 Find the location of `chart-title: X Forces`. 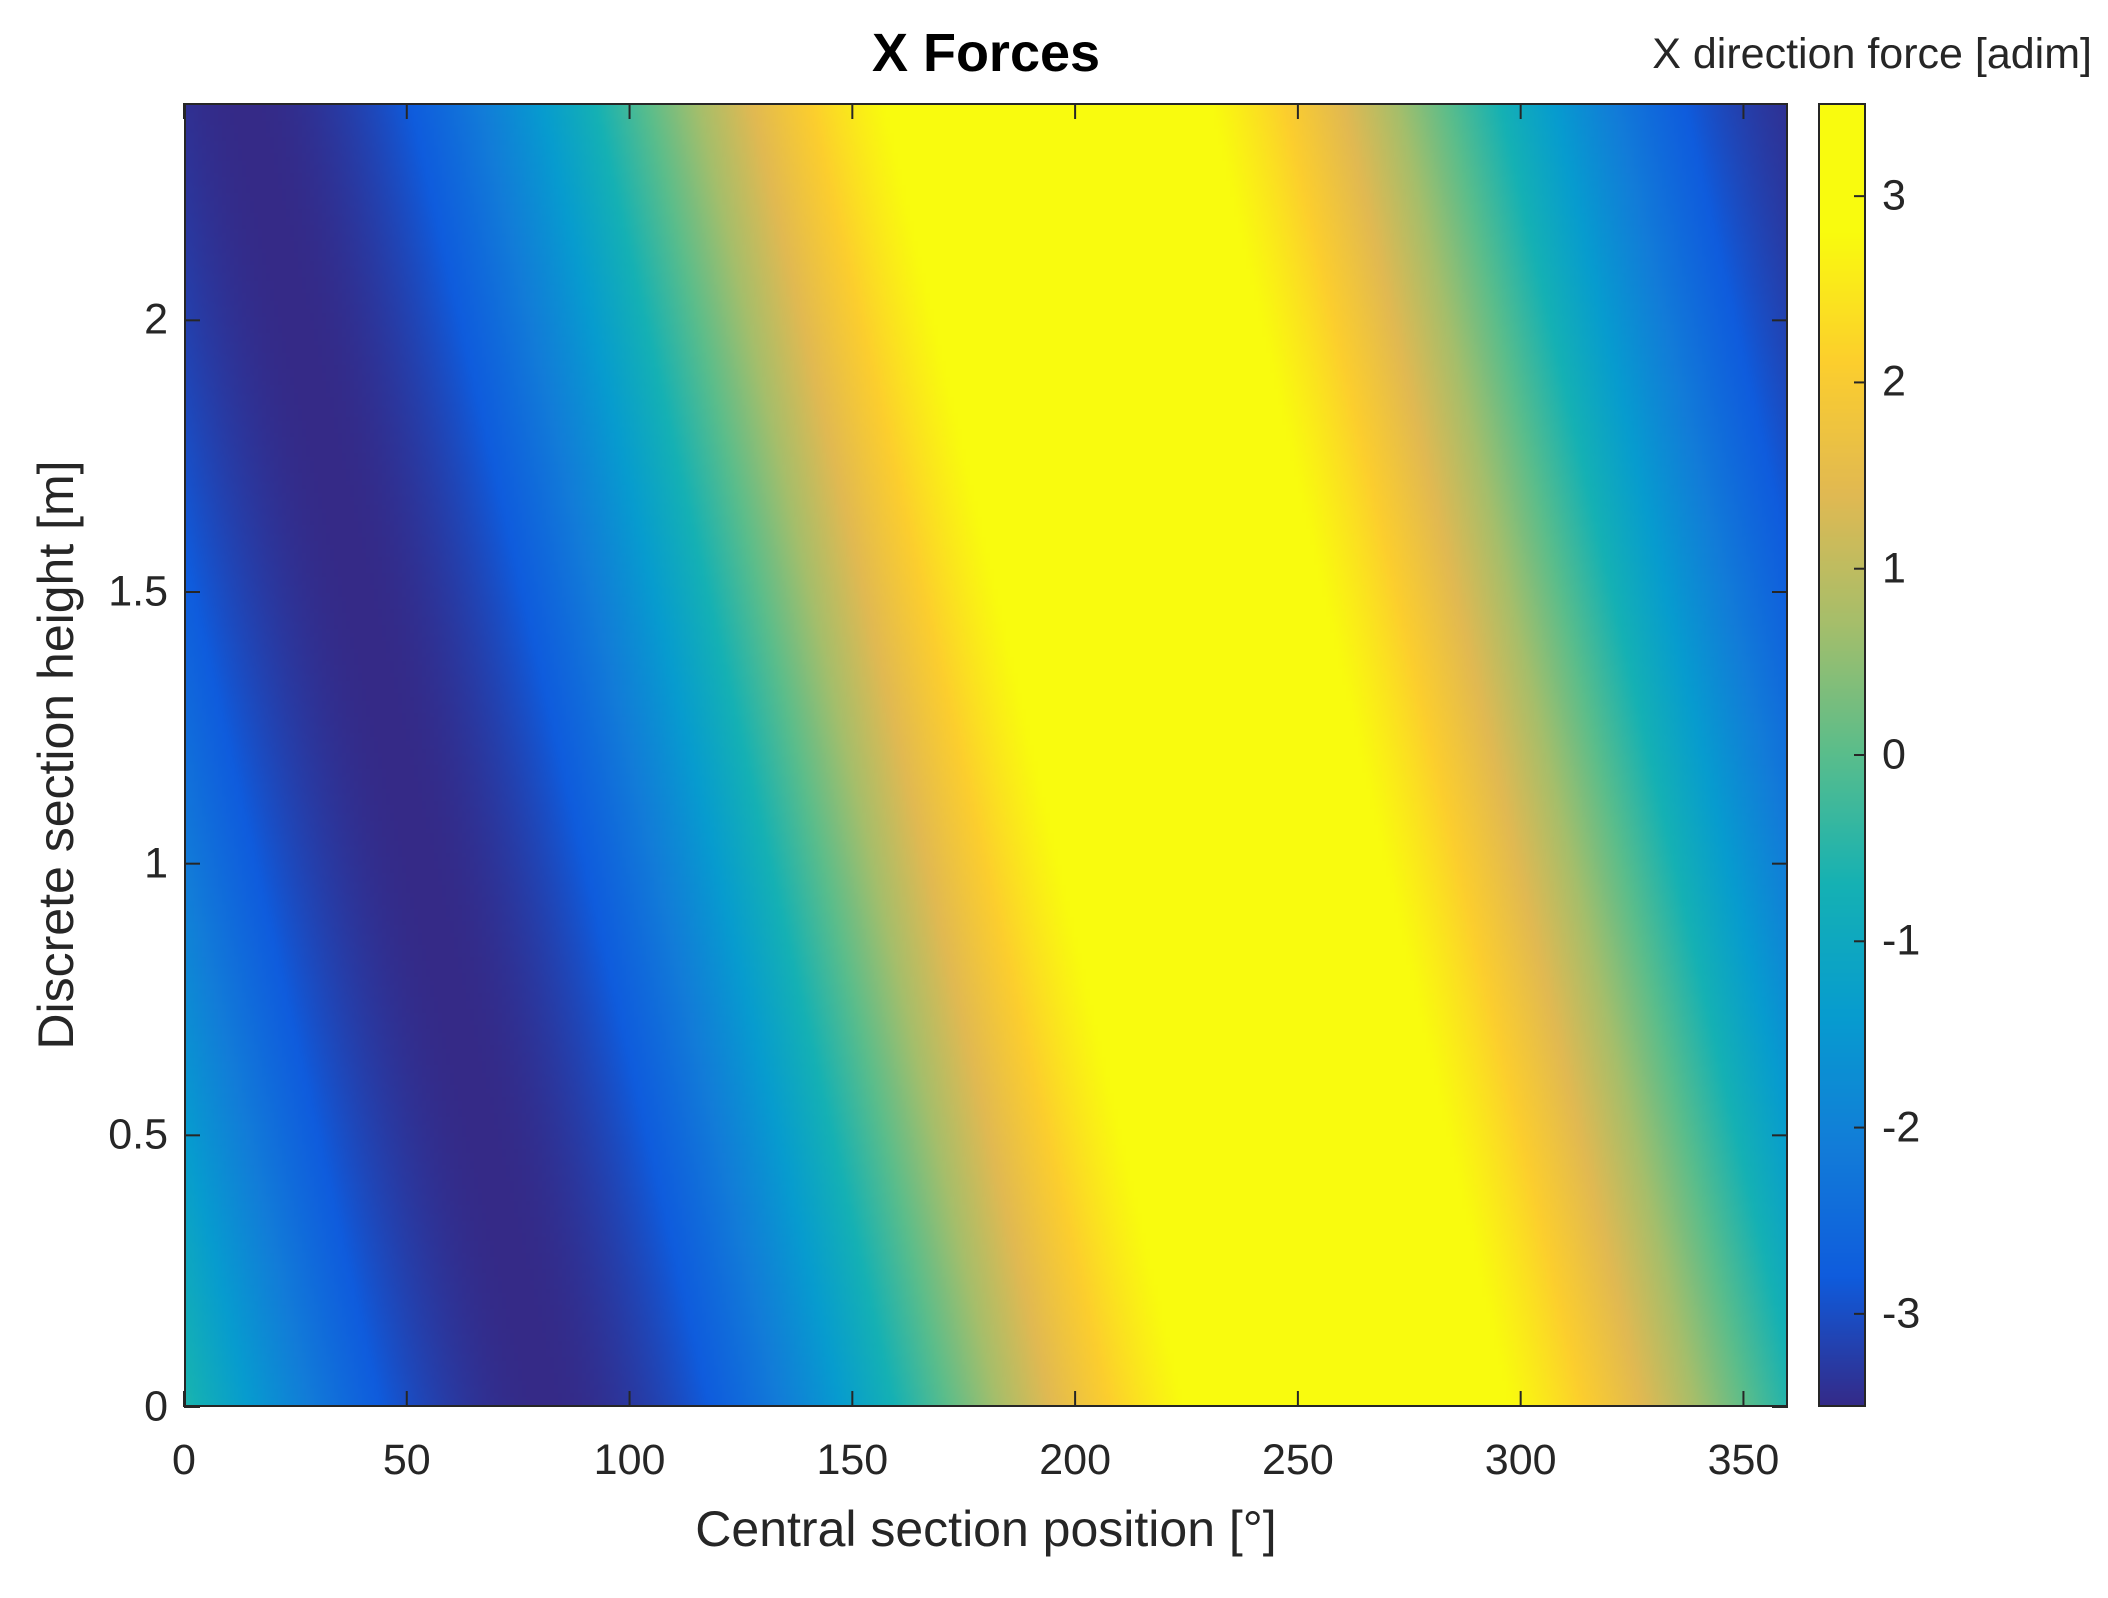

chart-title: X Forces is located at coordinates (986, 53).